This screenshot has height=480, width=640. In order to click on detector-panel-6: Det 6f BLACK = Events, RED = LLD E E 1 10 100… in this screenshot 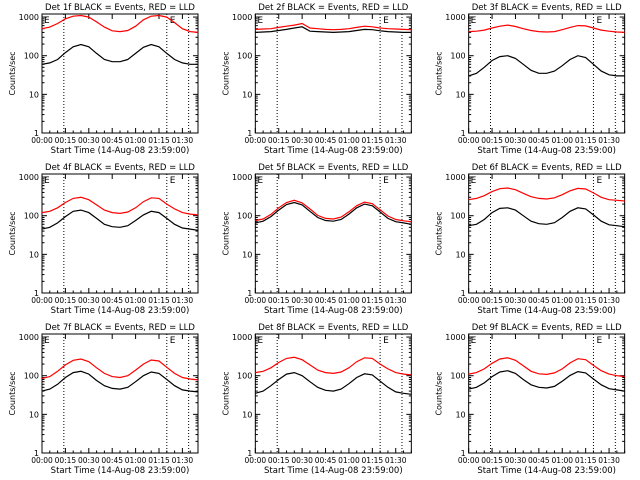, I will do `click(530, 239)`.